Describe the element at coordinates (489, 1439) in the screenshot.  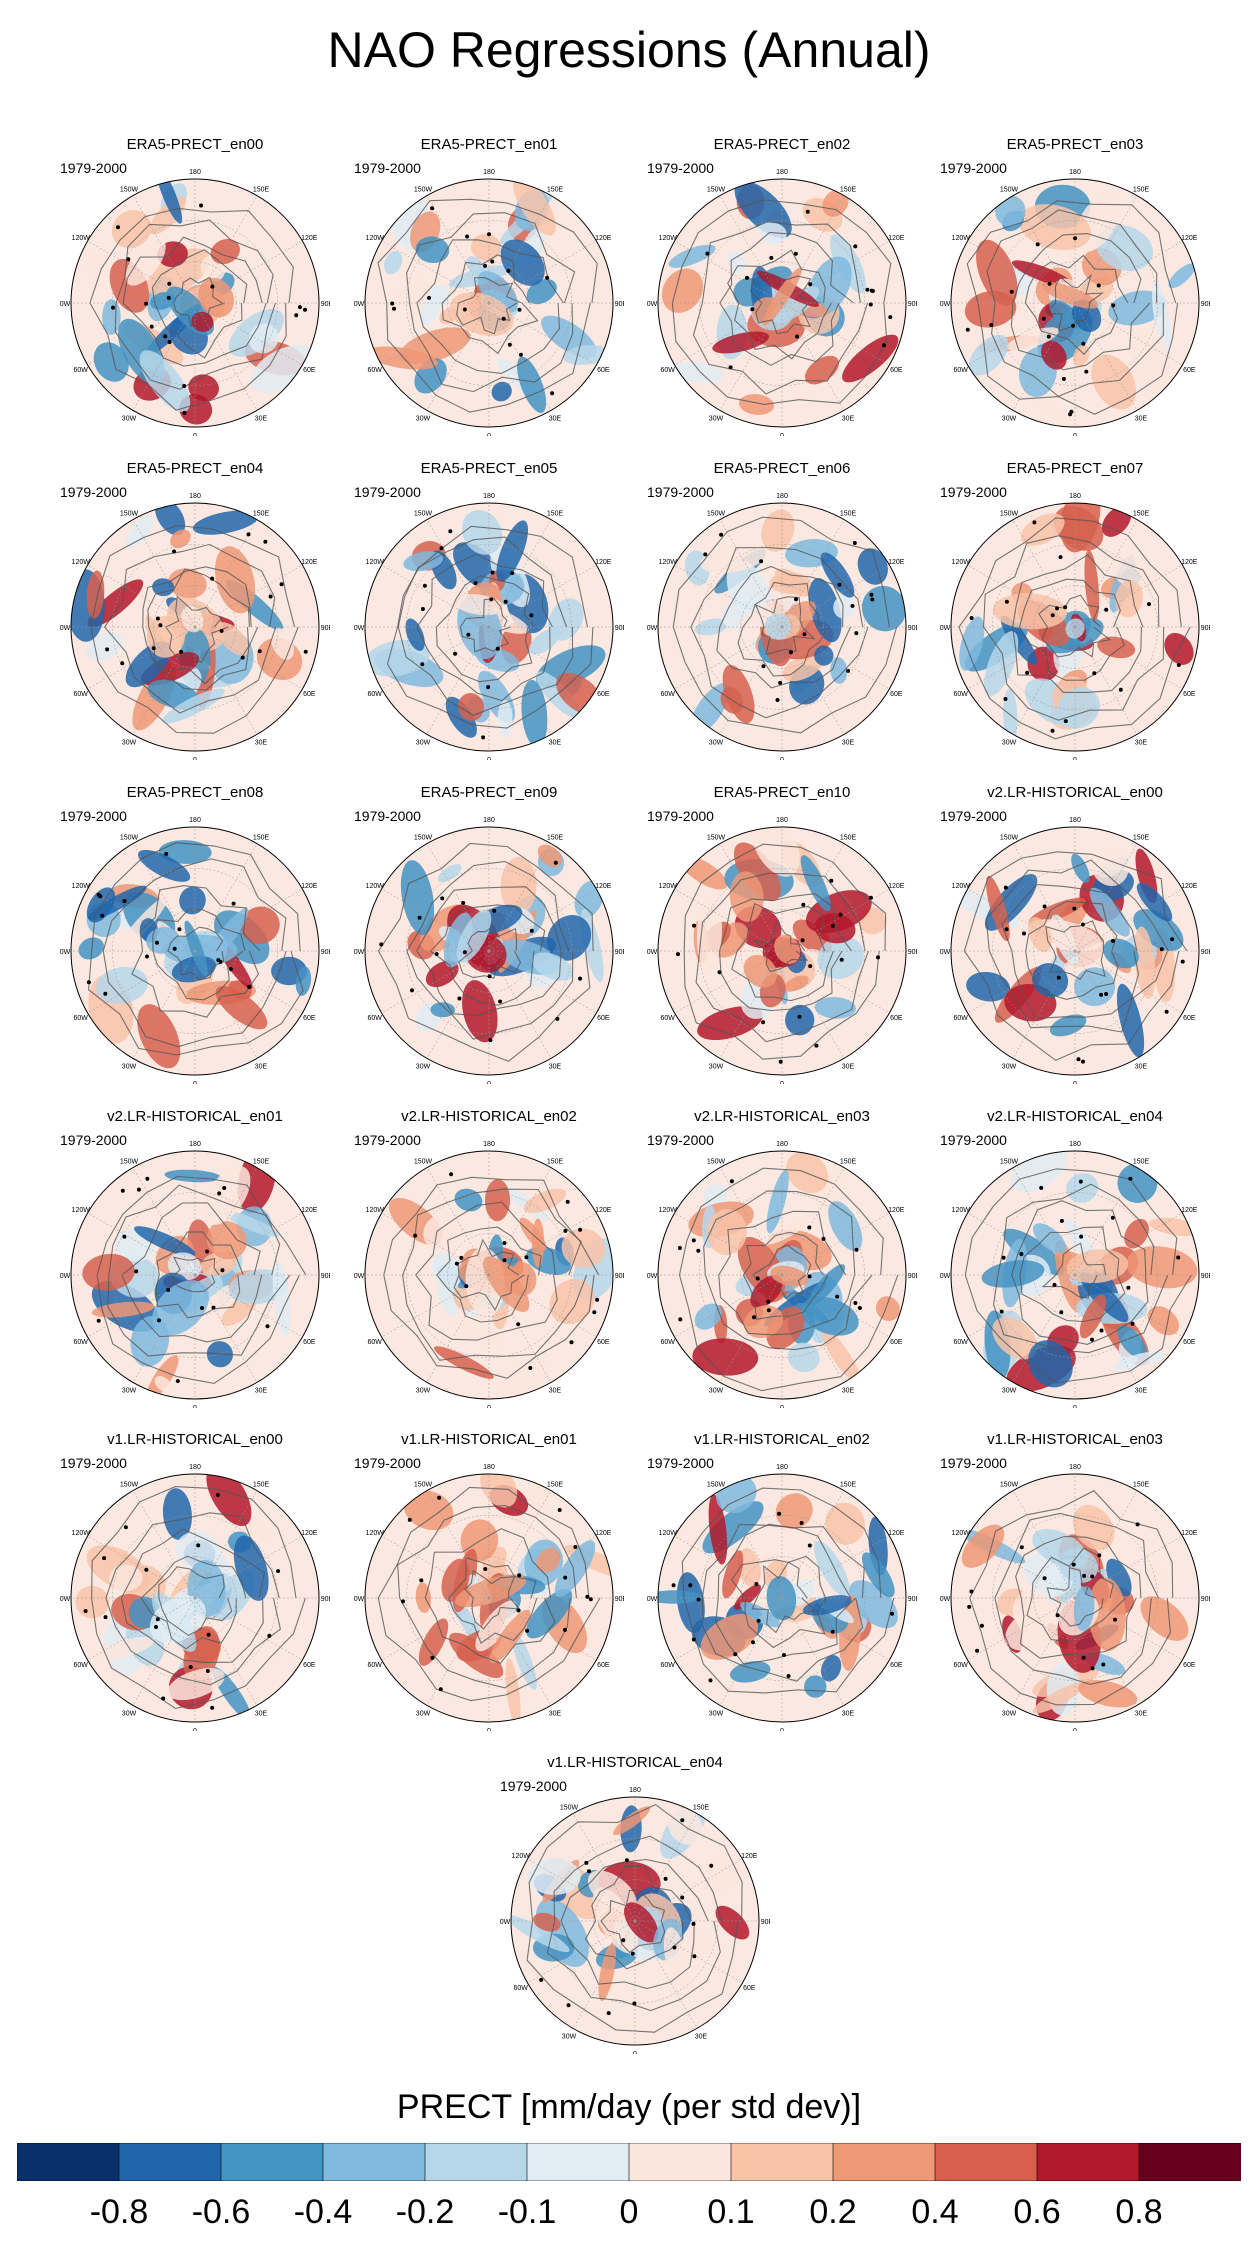
I see `panel-title: v1.LR-HISTORICAL_en01` at that location.